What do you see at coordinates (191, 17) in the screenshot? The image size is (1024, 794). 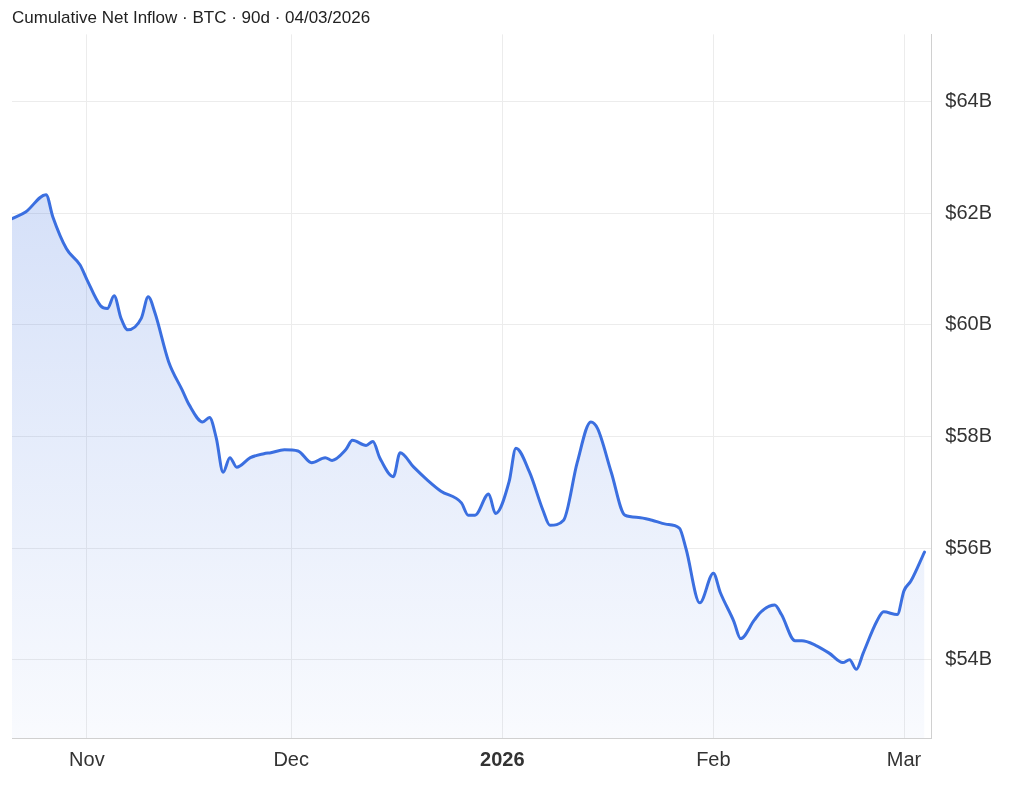 I see `chart-title: Cumulative Net Inflow · BTC · 90d · 04/03/2026` at bounding box center [191, 17].